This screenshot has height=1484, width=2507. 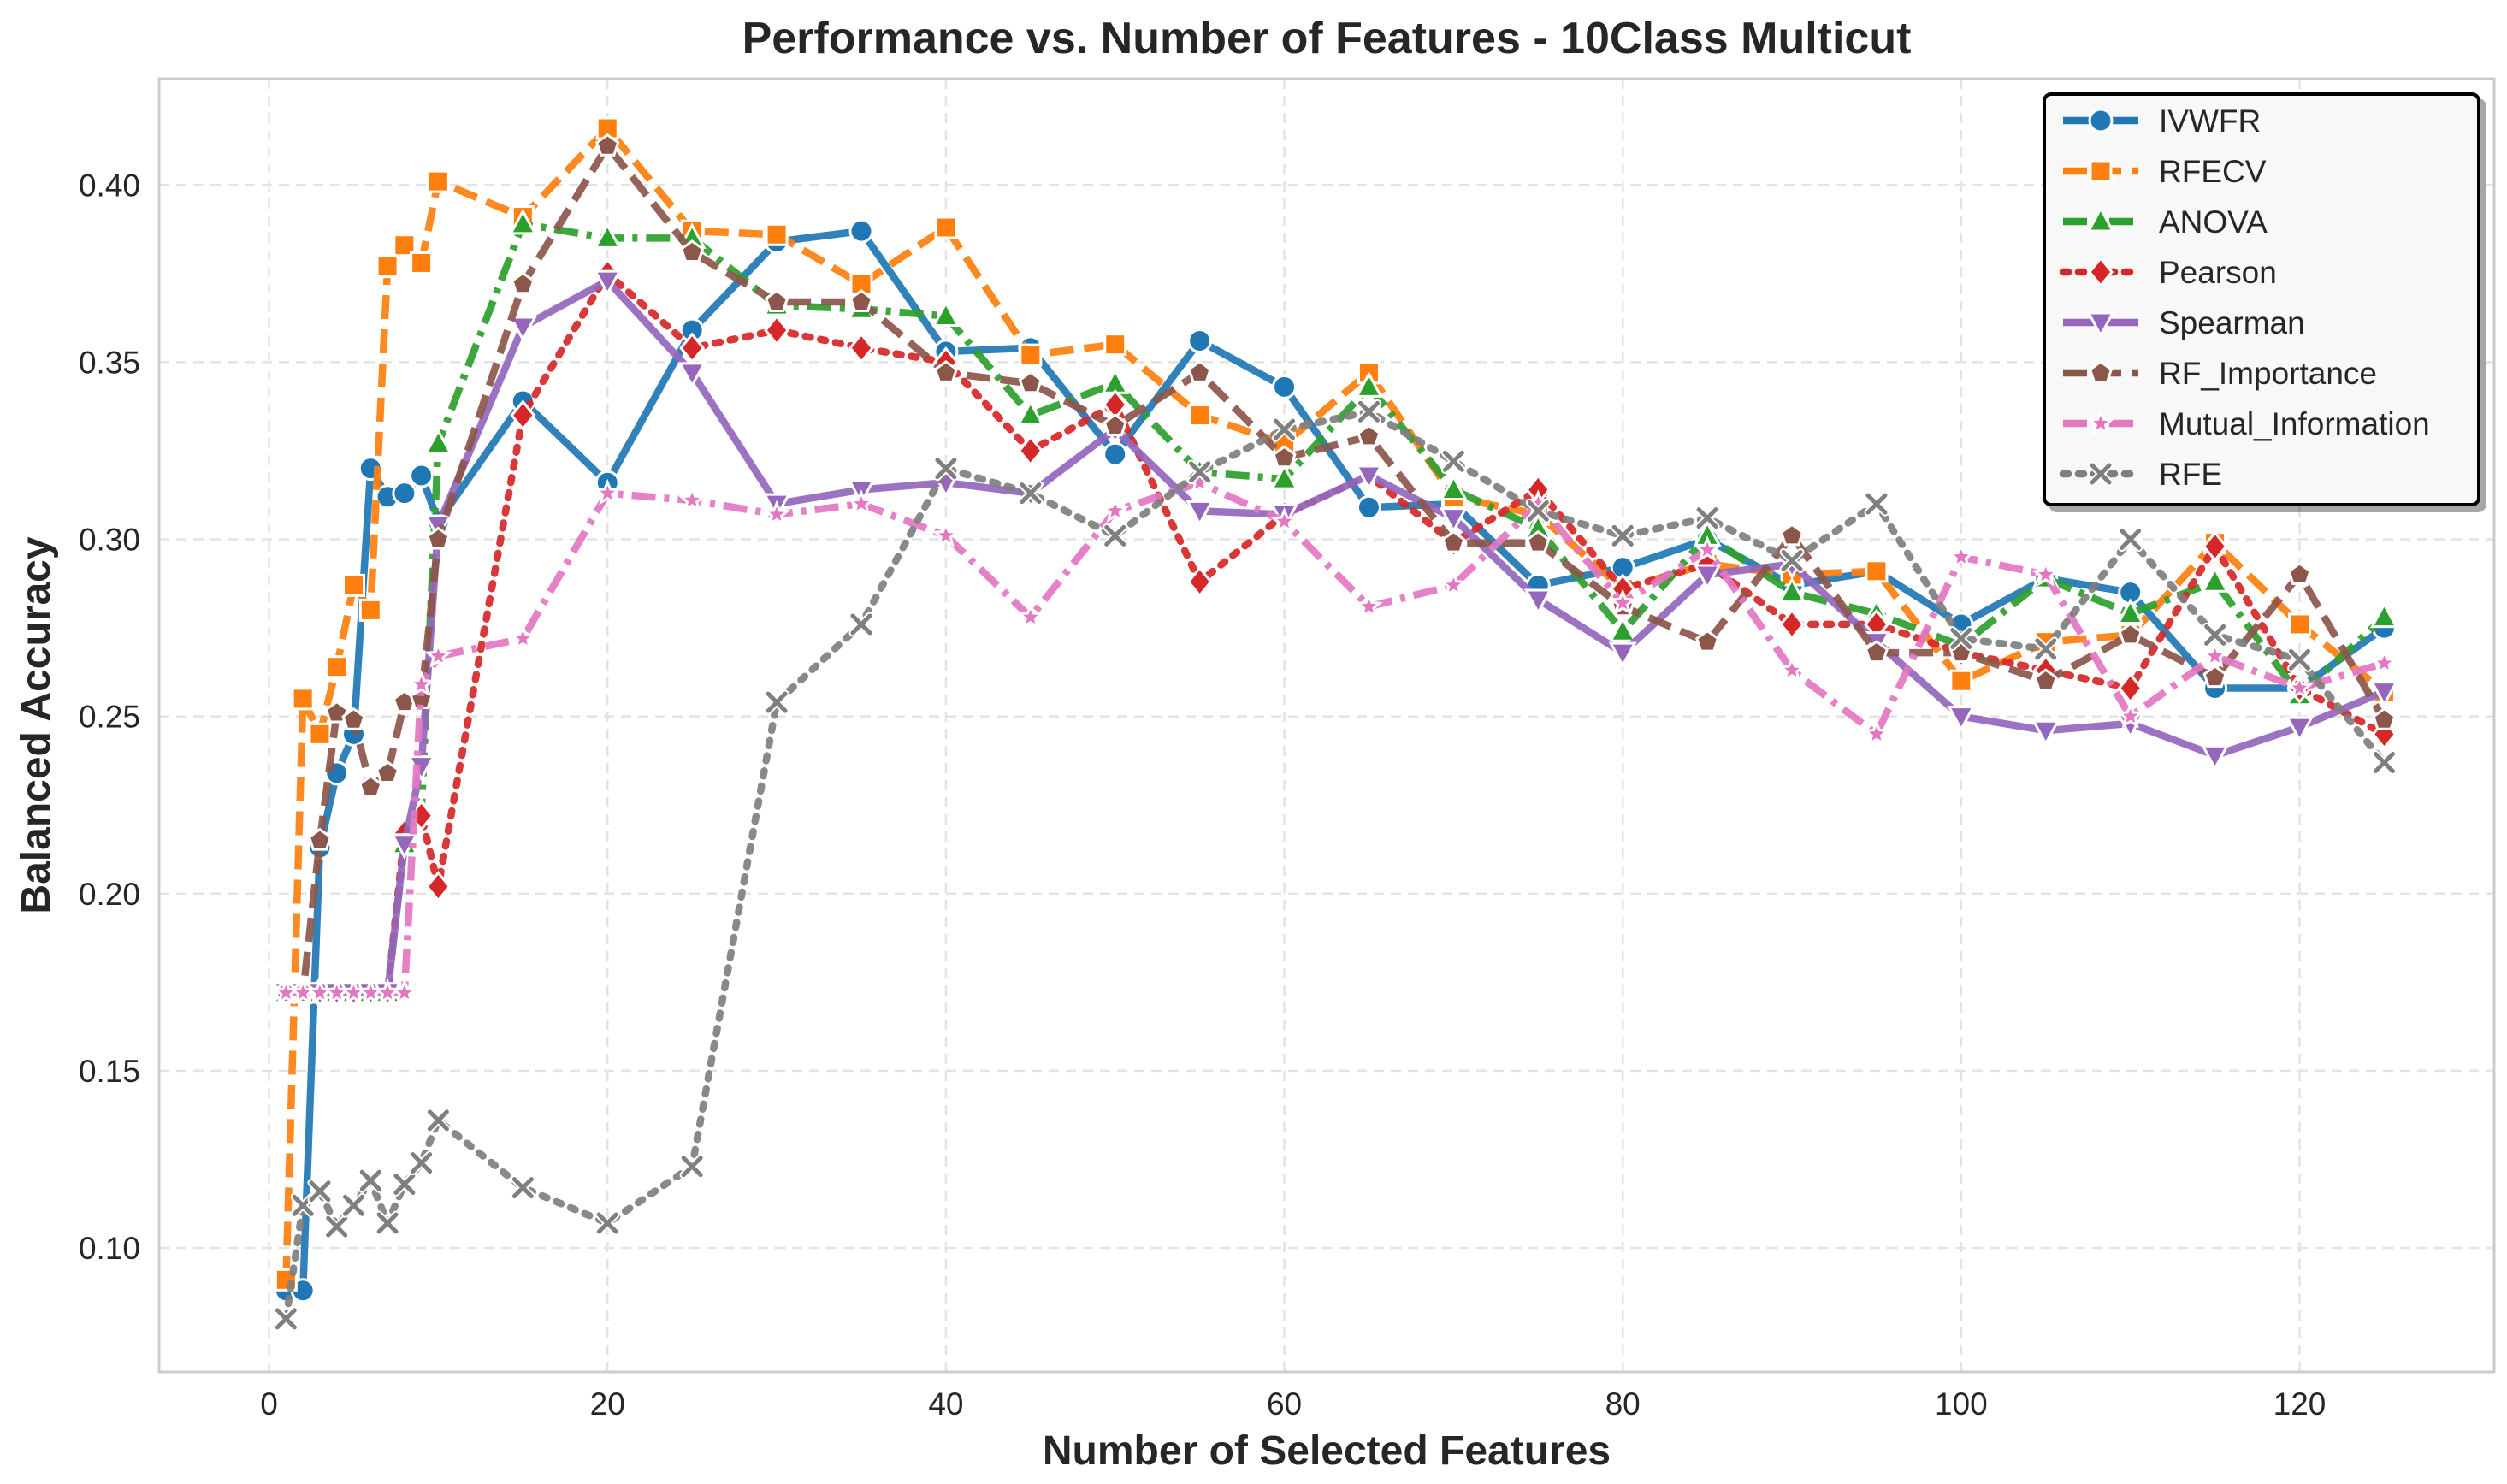 I want to click on y-tick-label: 0.20, so click(x=109, y=894).